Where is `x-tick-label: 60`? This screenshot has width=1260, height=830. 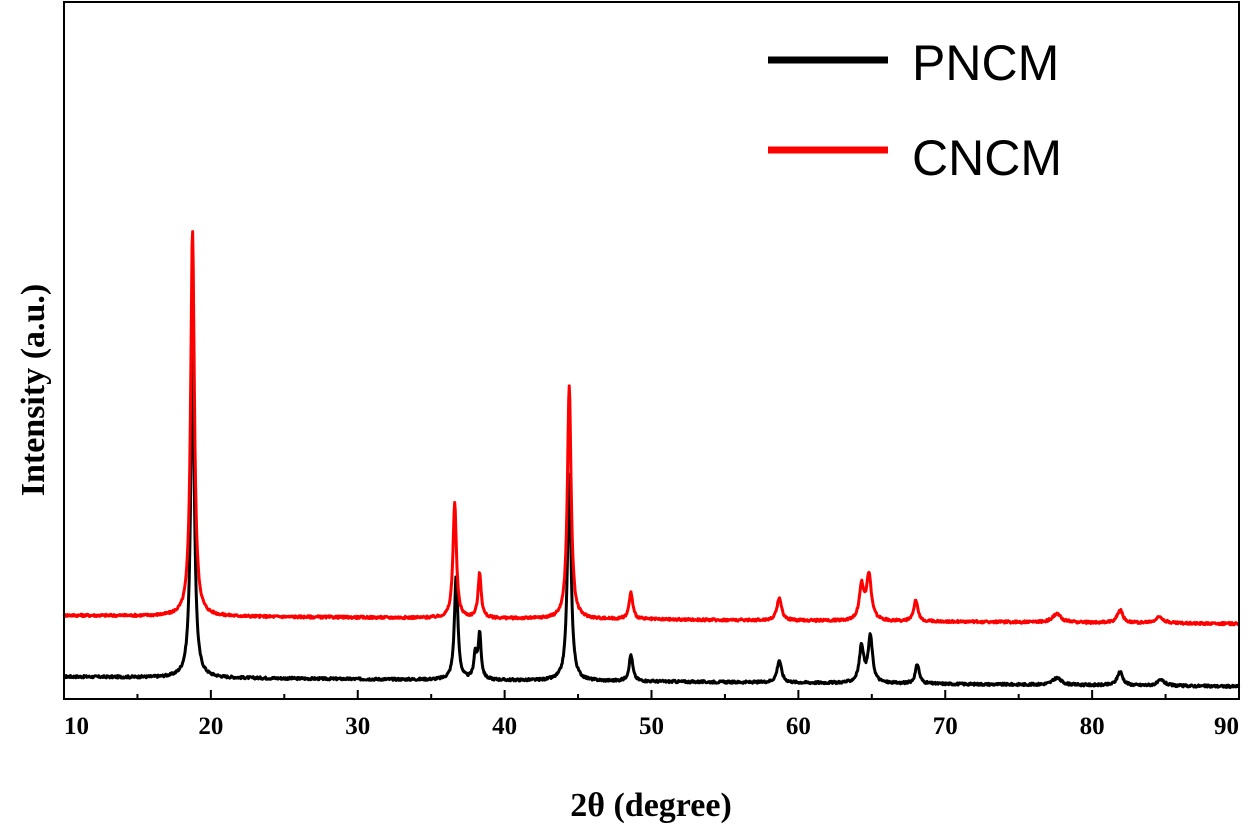 x-tick-label: 60 is located at coordinates (798, 726).